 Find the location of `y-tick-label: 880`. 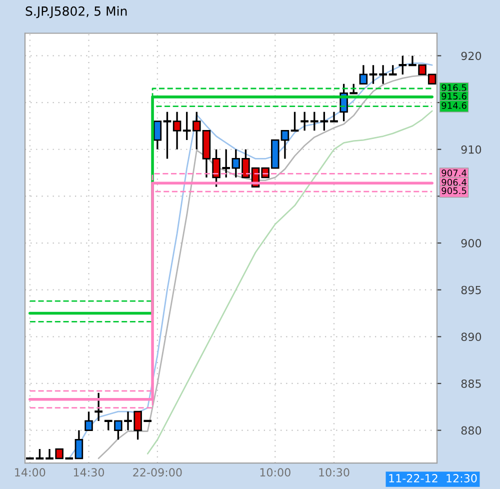

y-tick-label: 880 is located at coordinates (471, 430).